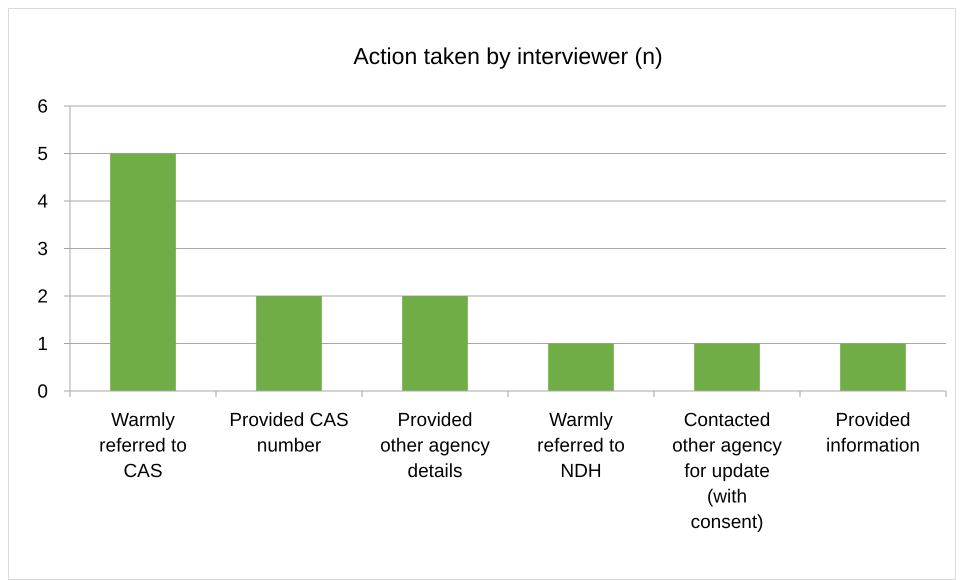  What do you see at coordinates (873, 433) in the screenshot?
I see `x-tick-label: Provided information` at bounding box center [873, 433].